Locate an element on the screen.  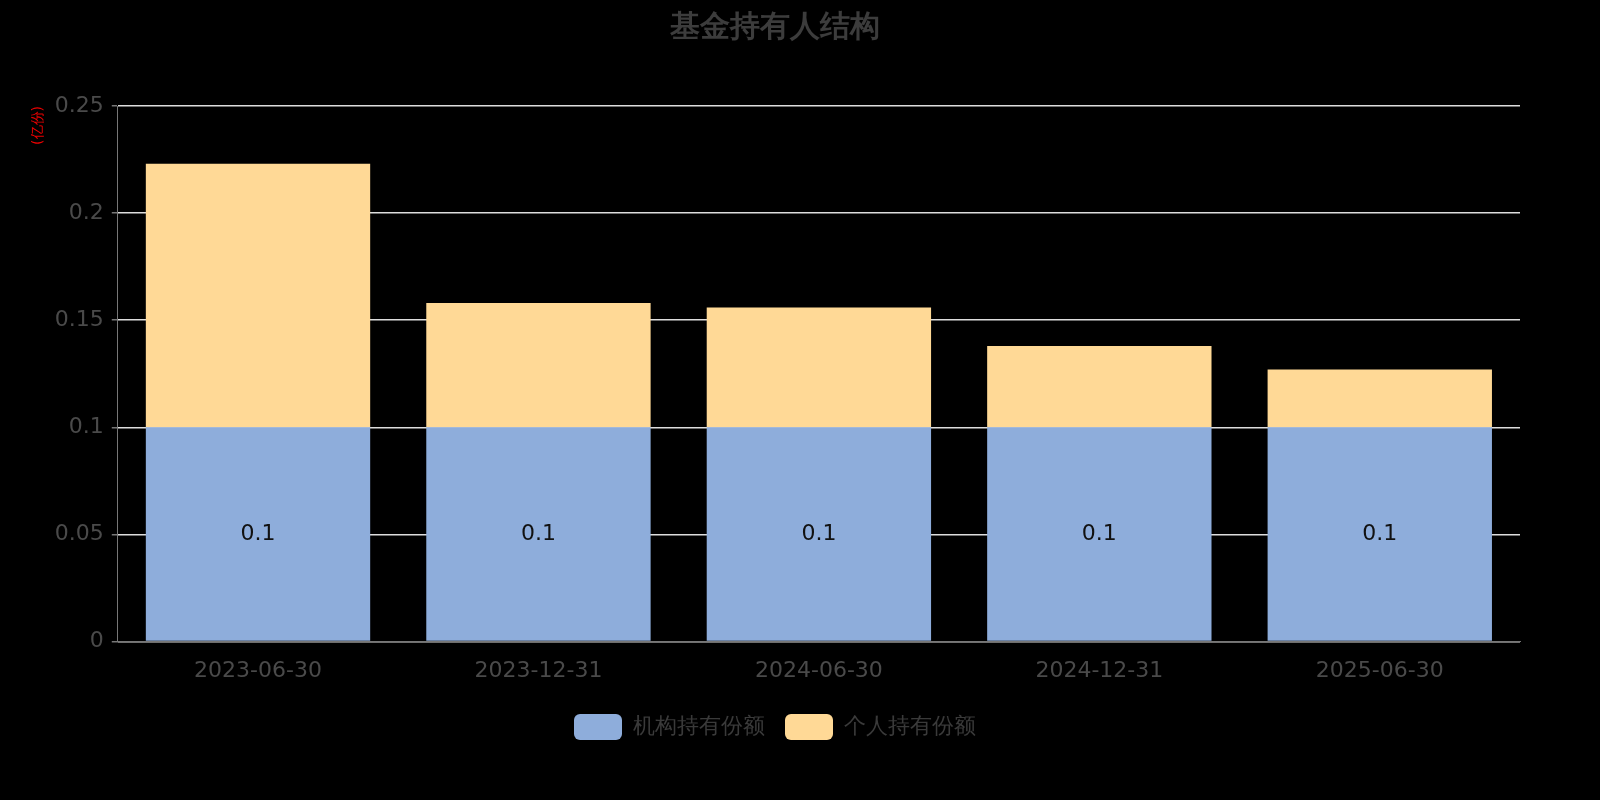
y-tick-label: 0.05 is located at coordinates (79, 533).